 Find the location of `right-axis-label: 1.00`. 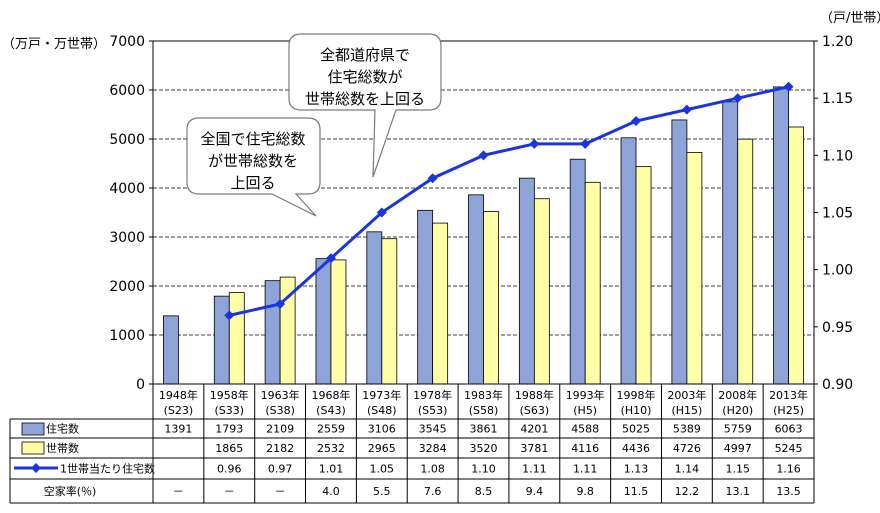

right-axis-label: 1.00 is located at coordinates (837, 271).